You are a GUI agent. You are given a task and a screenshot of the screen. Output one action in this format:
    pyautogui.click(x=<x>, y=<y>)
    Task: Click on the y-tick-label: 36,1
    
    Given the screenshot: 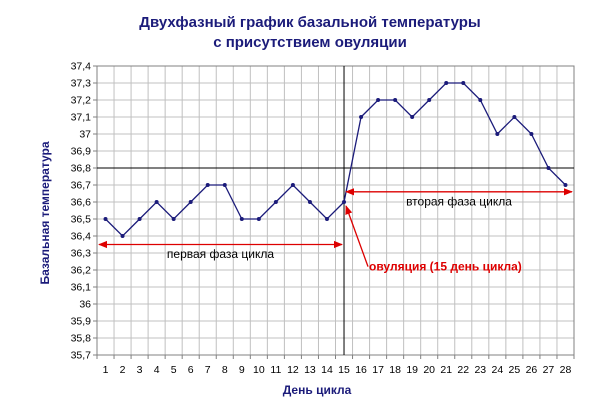 What is the action you would take?
    pyautogui.click(x=81, y=288)
    